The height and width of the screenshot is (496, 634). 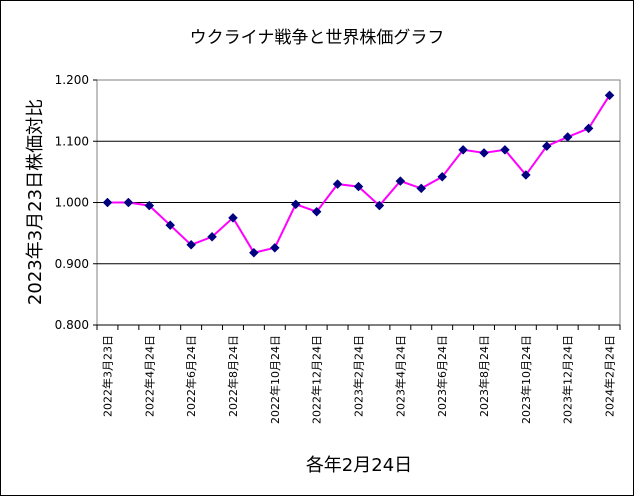 What do you see at coordinates (359, 465) in the screenshot?
I see `x-axis-label: 各年2月24日` at bounding box center [359, 465].